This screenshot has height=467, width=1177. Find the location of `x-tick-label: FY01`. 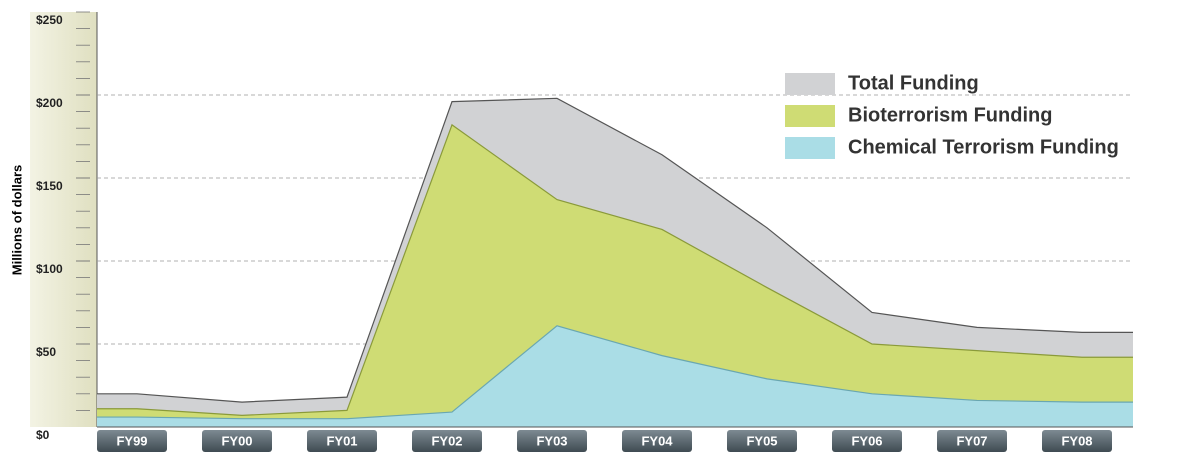

x-tick-label: FY01 is located at coordinates (341, 440).